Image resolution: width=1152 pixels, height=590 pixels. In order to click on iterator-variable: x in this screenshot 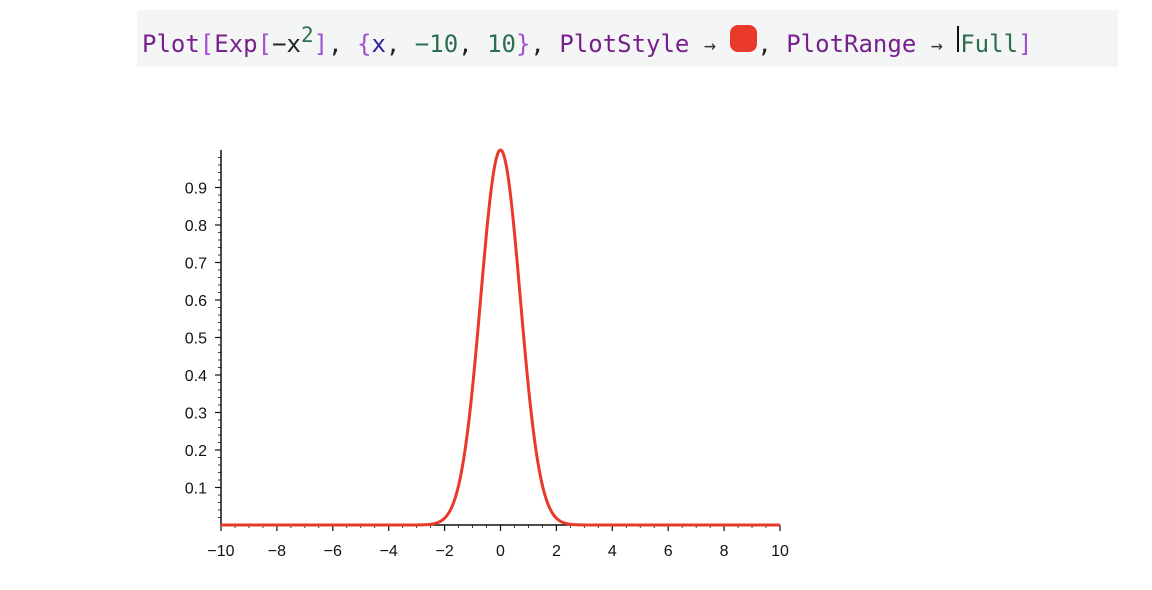, I will do `click(378, 44)`.